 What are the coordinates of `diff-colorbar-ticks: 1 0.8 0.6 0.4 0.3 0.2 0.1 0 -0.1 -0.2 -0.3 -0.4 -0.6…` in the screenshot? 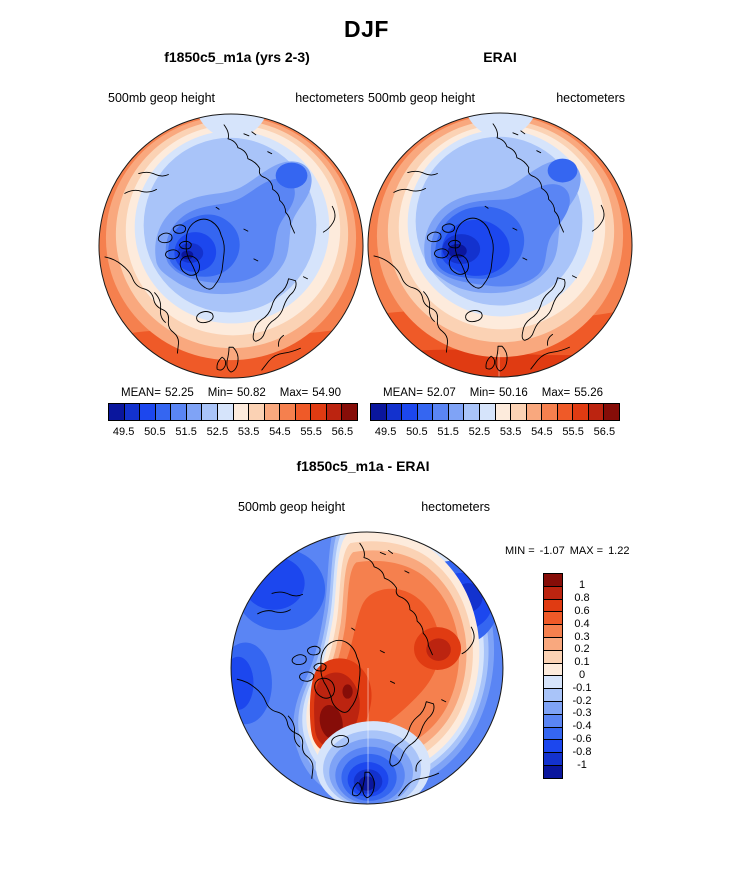 It's located at (582, 675).